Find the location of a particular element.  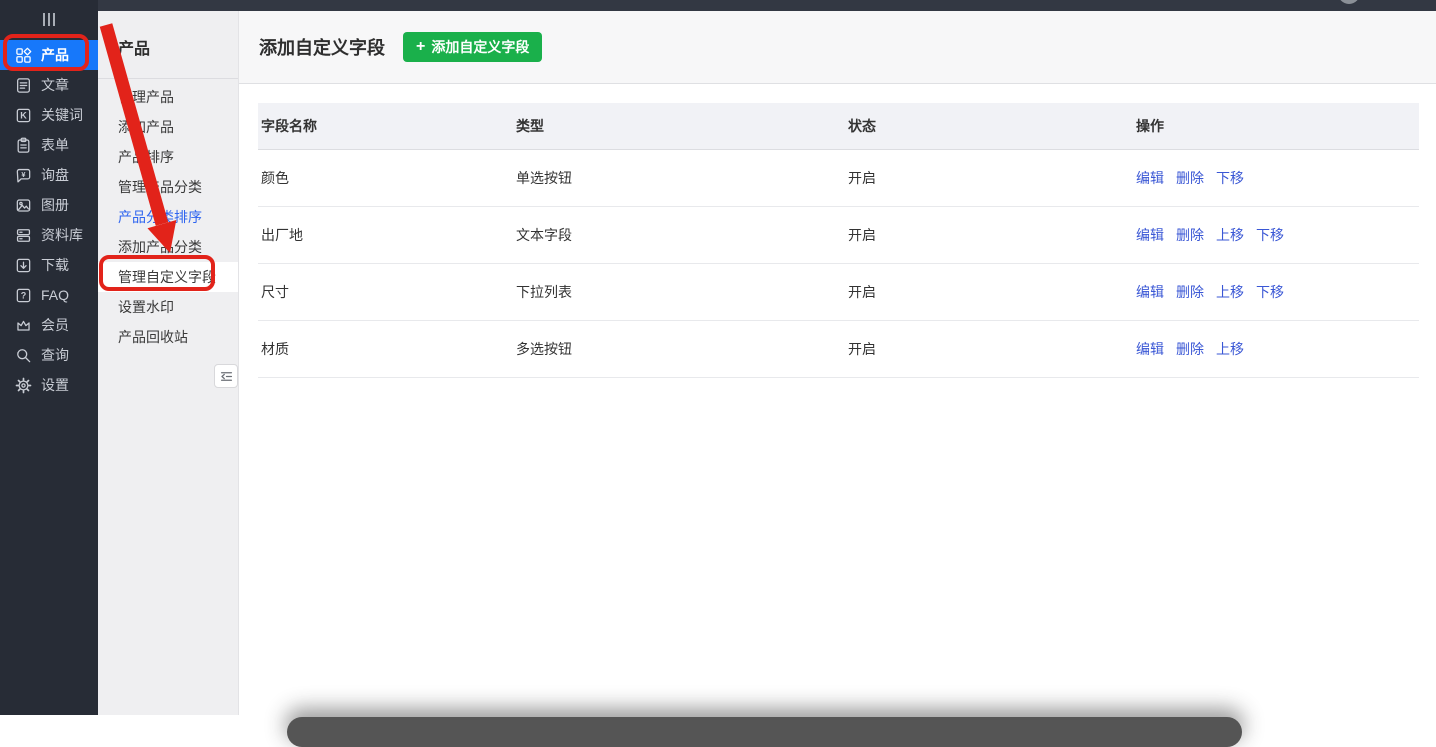

sidebar-item-library: 资料库 is located at coordinates (49, 235).